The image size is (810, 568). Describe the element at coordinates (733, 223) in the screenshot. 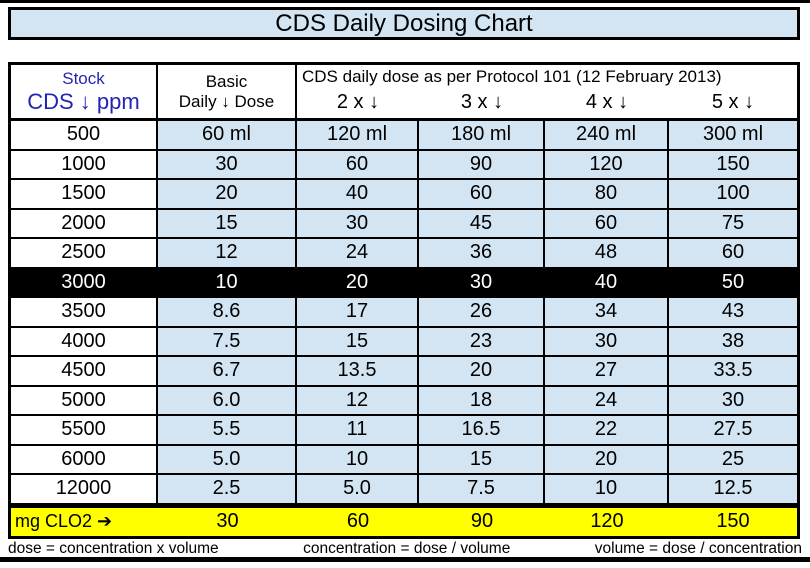

I see `dose-cell: 75` at that location.